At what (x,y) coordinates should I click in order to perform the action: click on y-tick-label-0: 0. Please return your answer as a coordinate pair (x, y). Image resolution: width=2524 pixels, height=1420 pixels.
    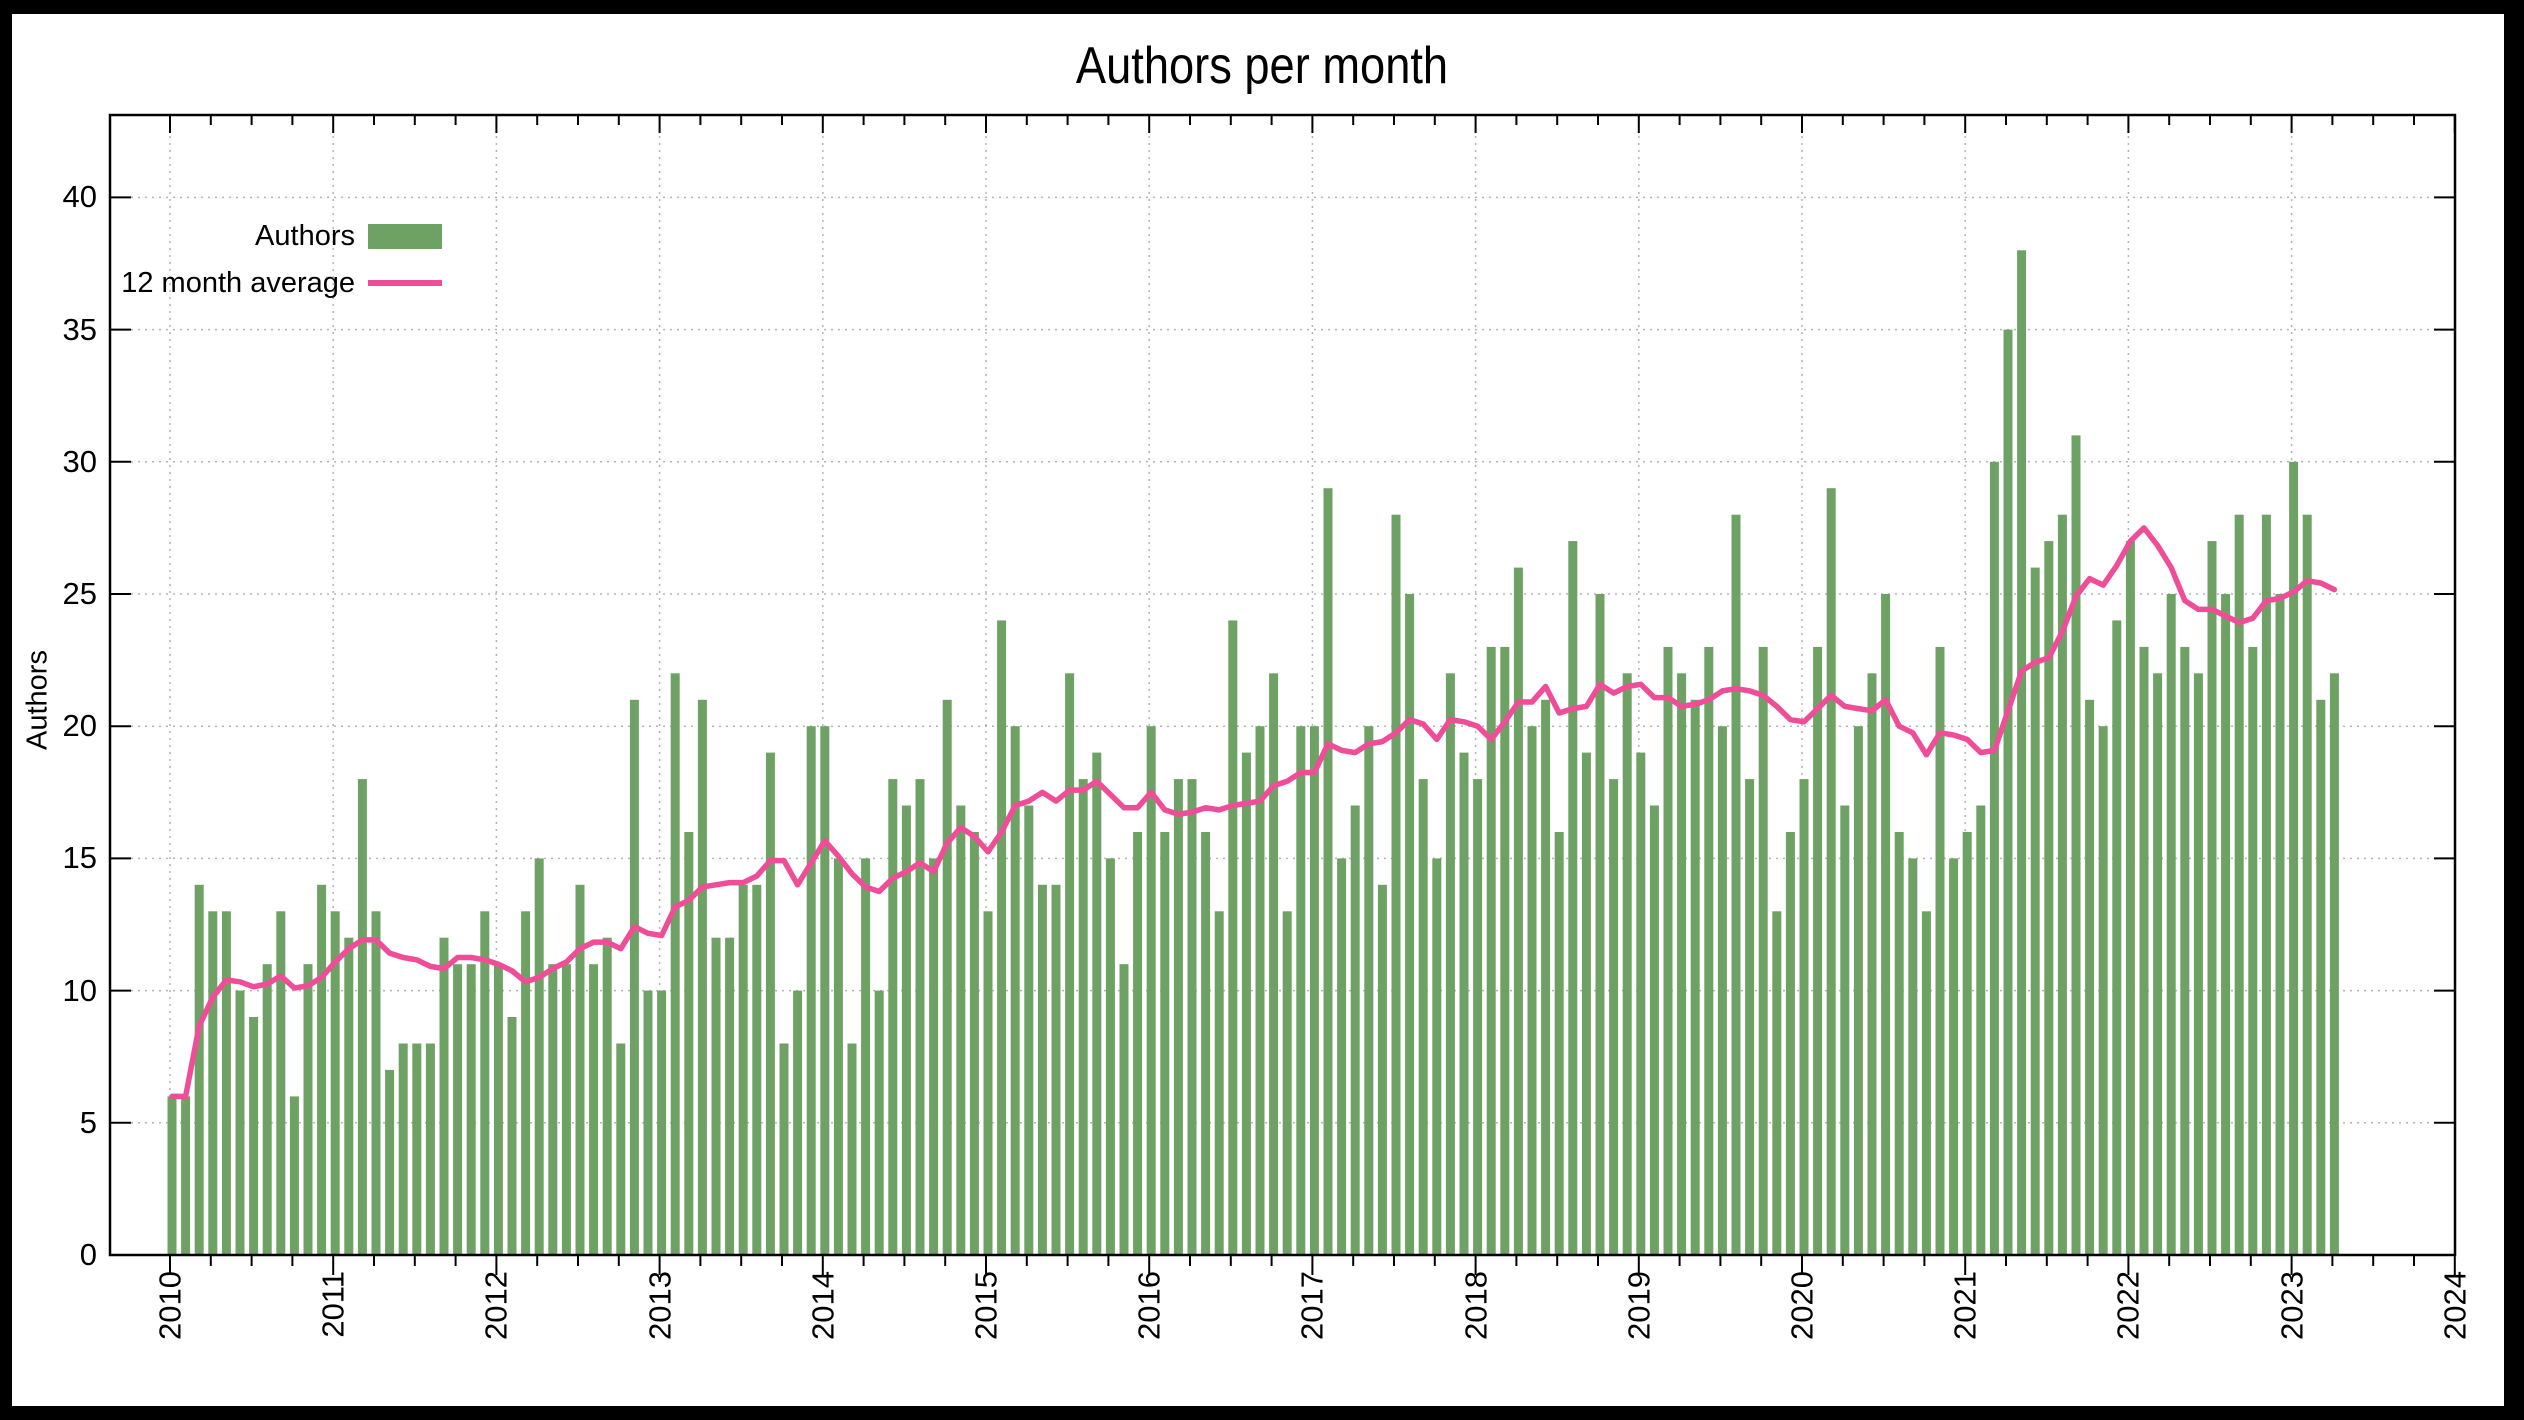
    Looking at the image, I should click on (88, 1254).